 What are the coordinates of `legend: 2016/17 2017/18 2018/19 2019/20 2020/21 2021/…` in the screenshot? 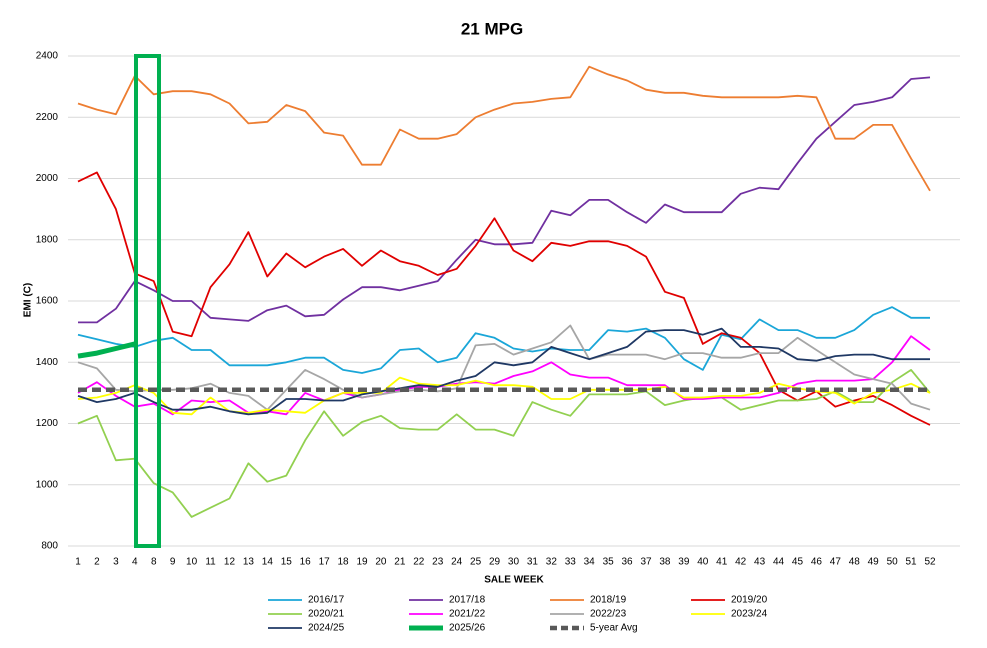 It's located at (518, 614).